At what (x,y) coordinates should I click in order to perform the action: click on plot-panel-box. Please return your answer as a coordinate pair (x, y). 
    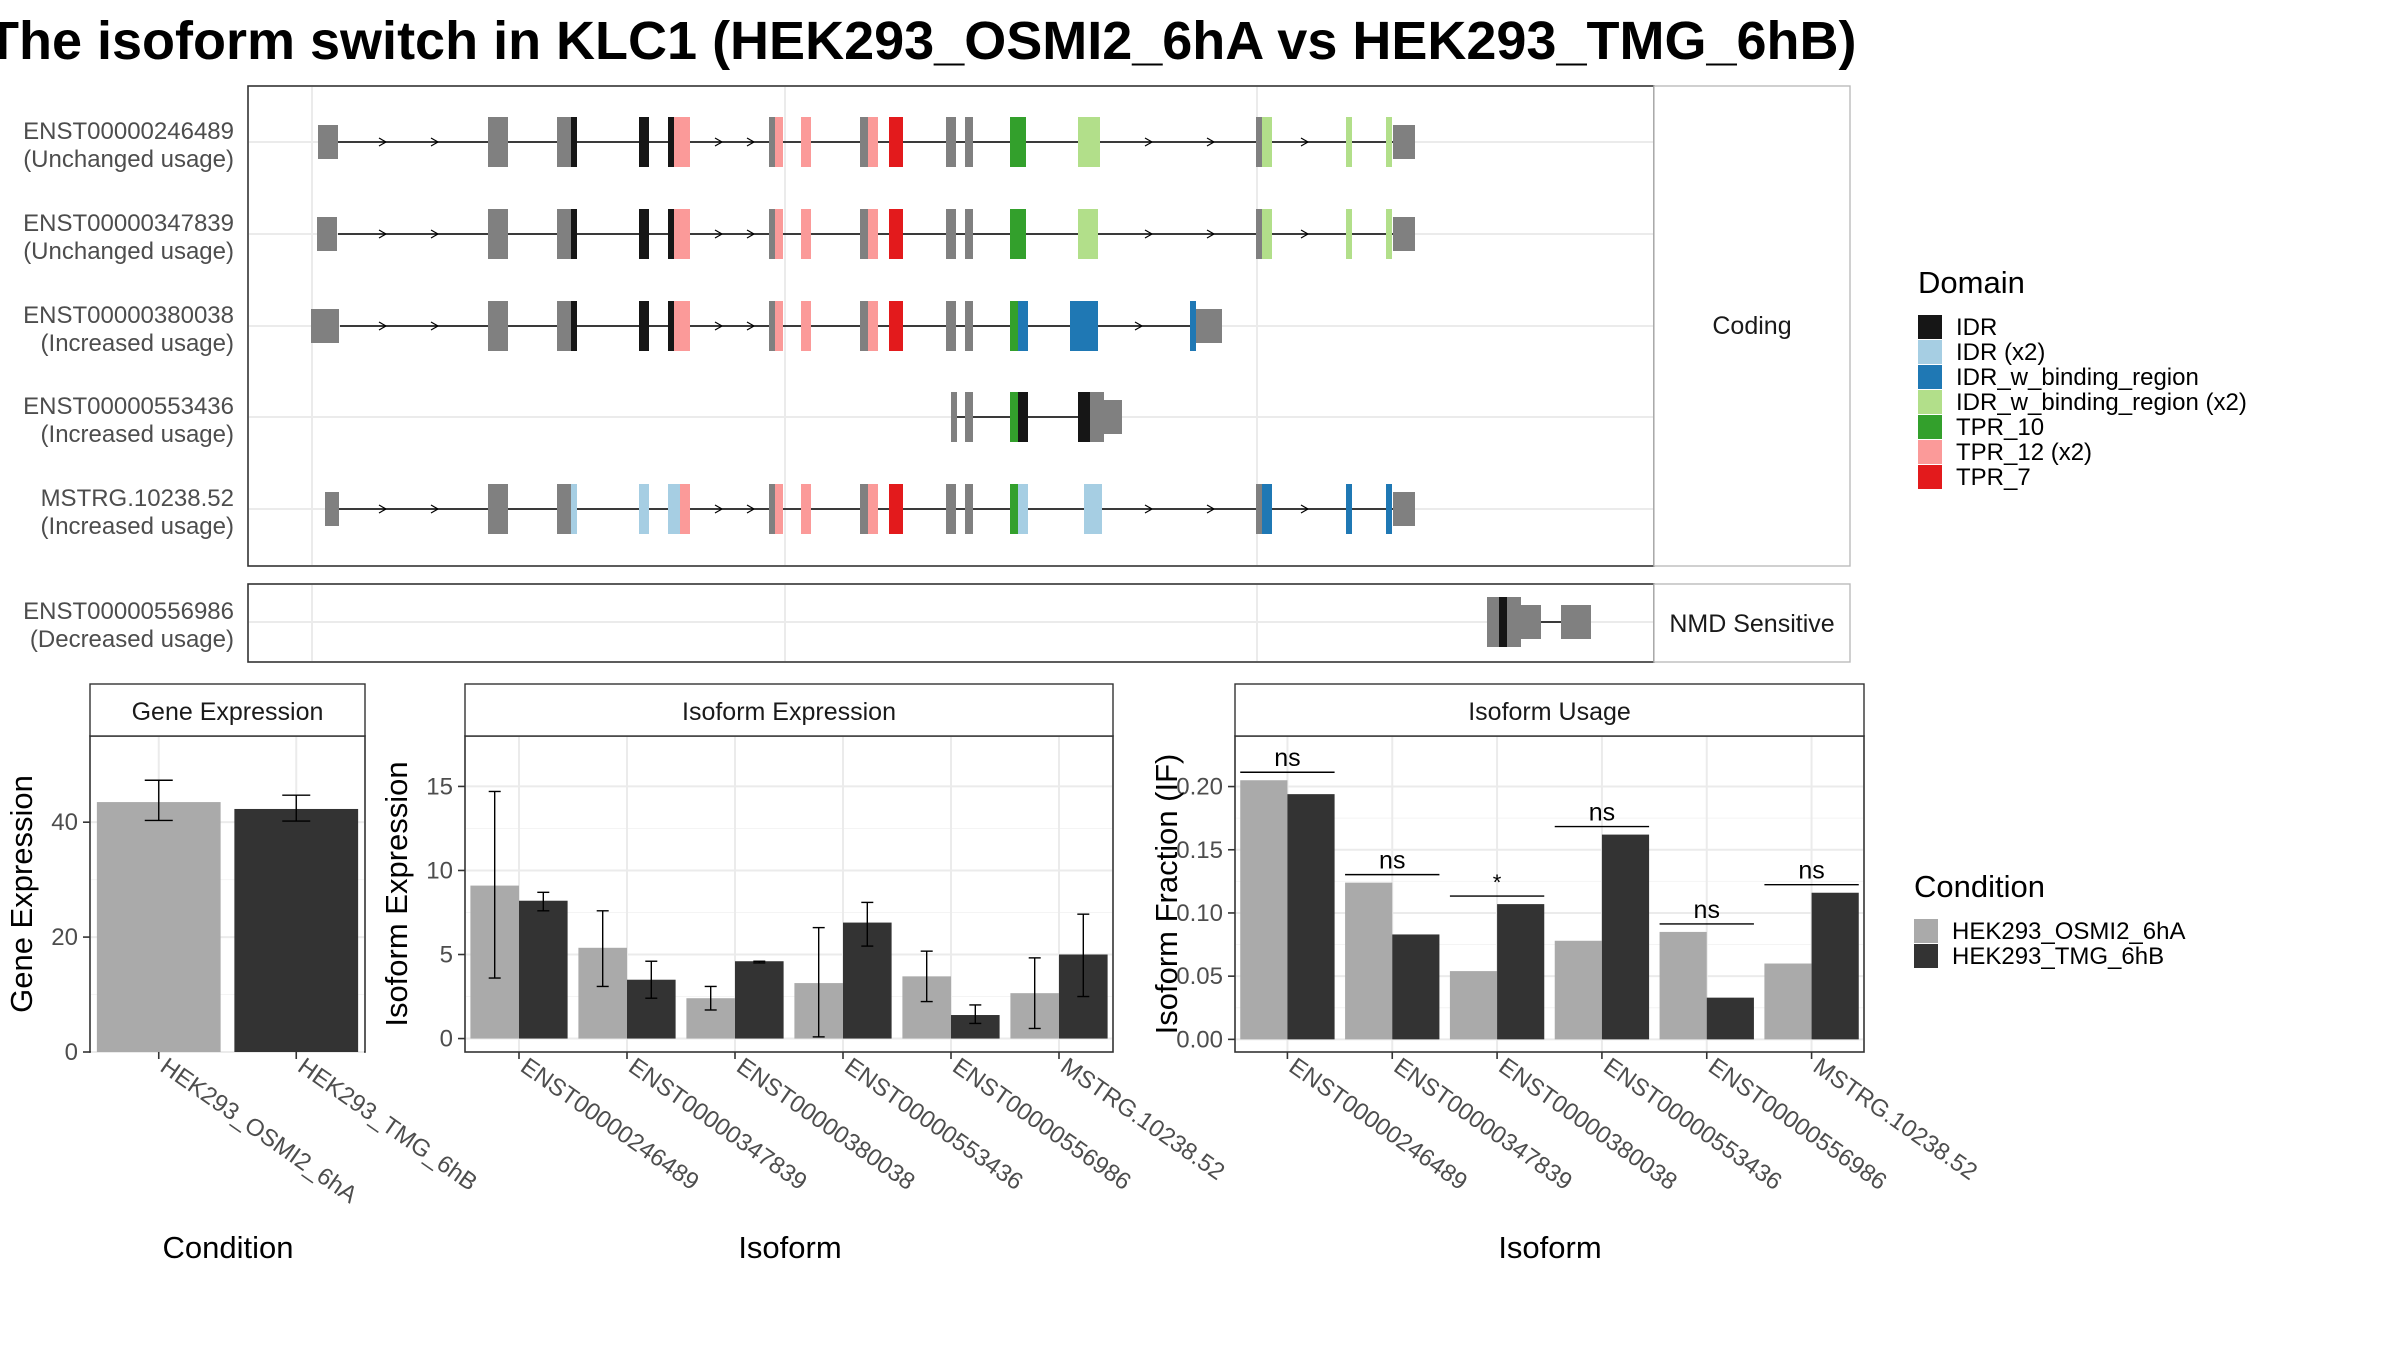
    Looking at the image, I should click on (789, 894).